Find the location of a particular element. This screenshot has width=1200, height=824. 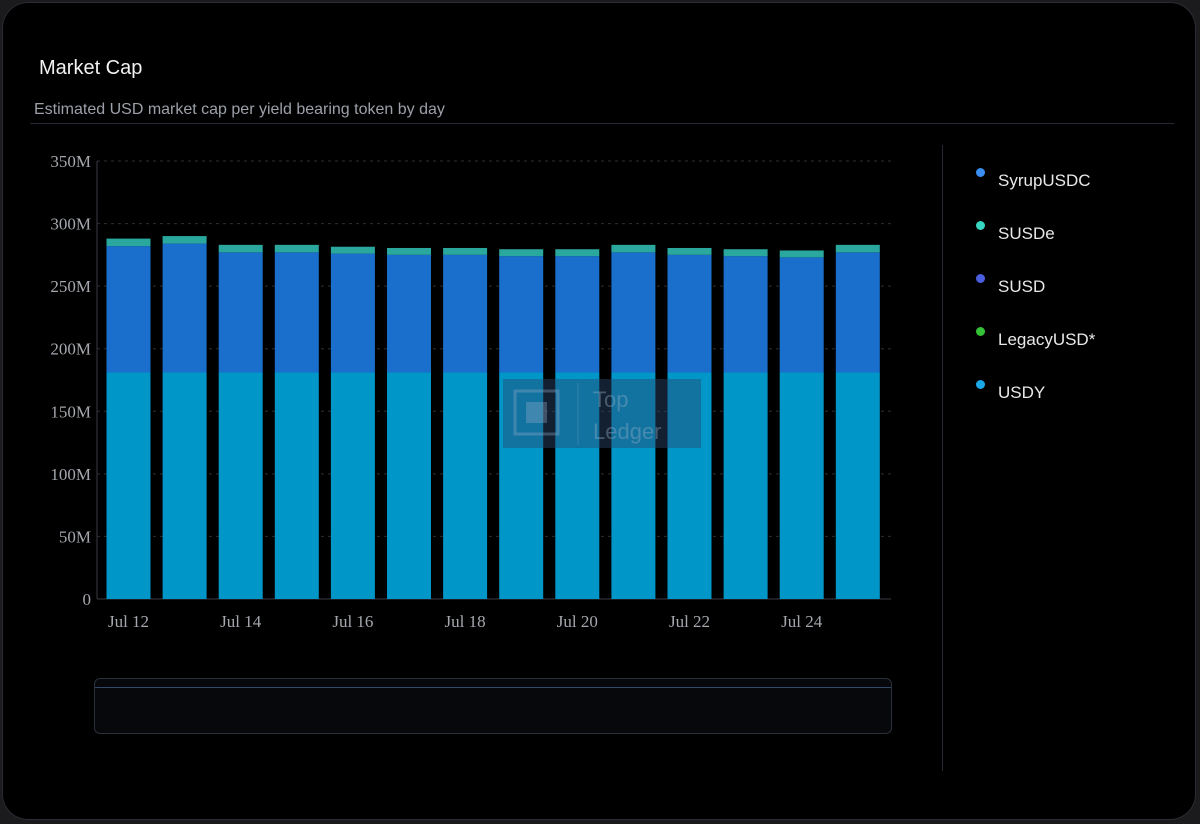

legend-divider is located at coordinates (942, 458).